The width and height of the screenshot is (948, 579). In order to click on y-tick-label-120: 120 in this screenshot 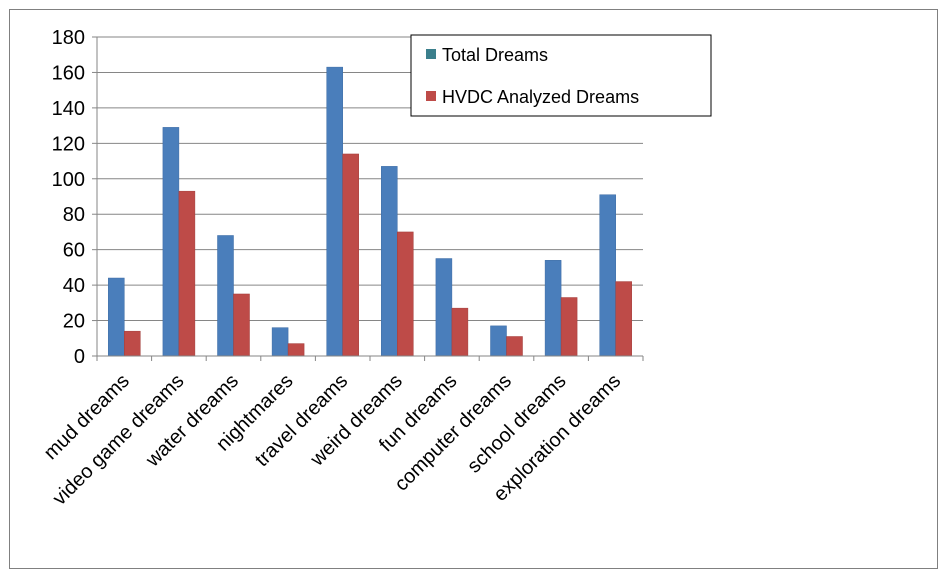, I will do `click(68, 144)`.